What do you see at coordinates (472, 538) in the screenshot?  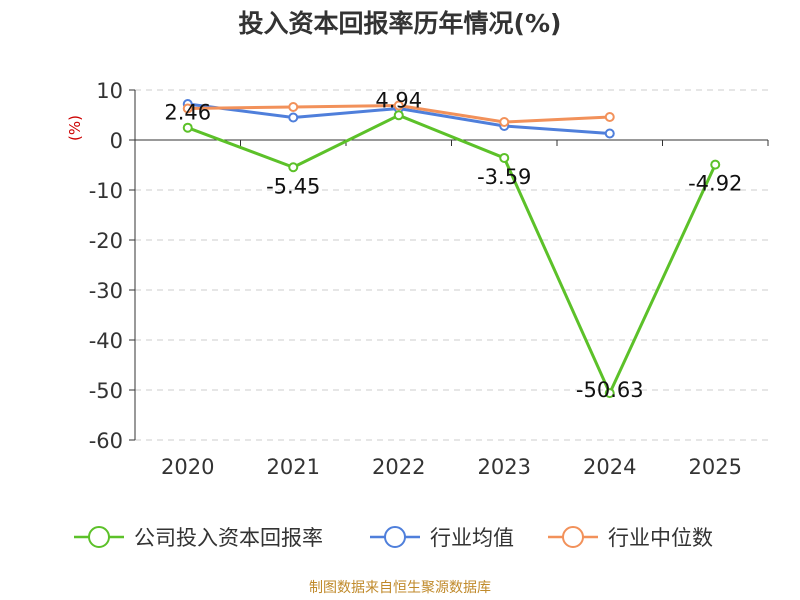 I see `legend-label: 行业均值` at bounding box center [472, 538].